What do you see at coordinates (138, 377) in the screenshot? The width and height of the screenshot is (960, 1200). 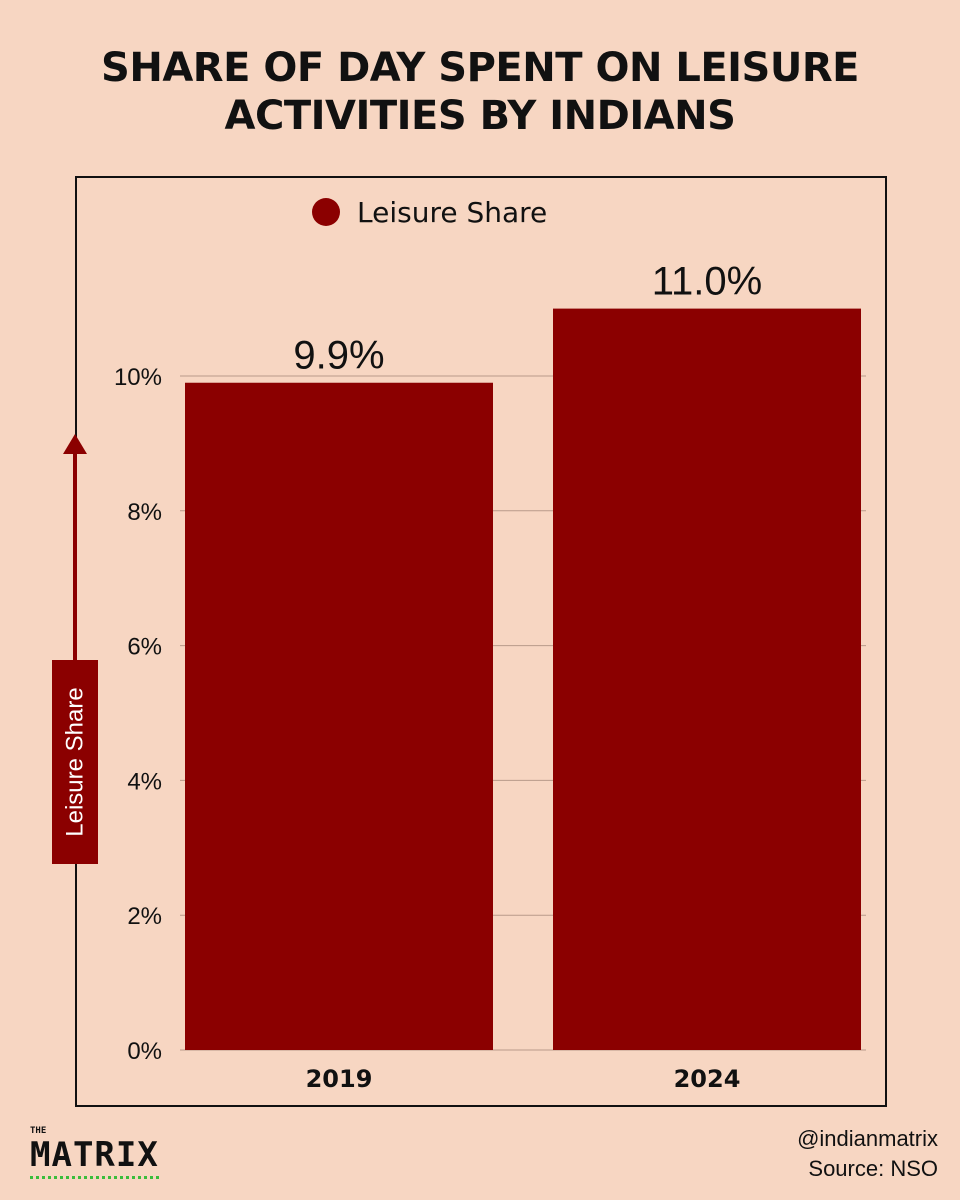 I see `y-tick-label: 10%` at bounding box center [138, 377].